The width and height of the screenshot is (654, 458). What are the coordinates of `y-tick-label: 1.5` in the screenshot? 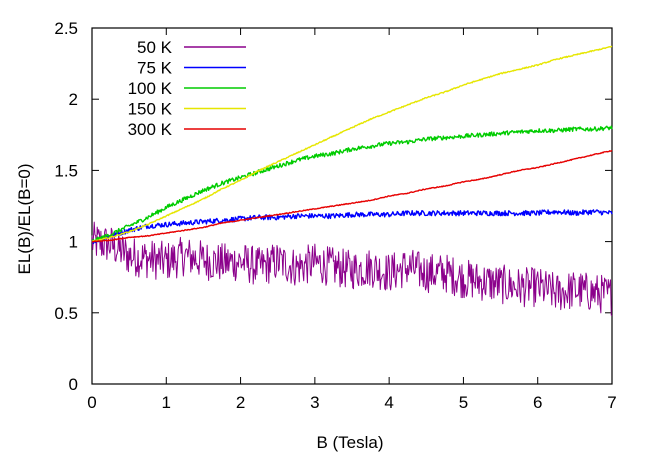 It's located at (66, 170).